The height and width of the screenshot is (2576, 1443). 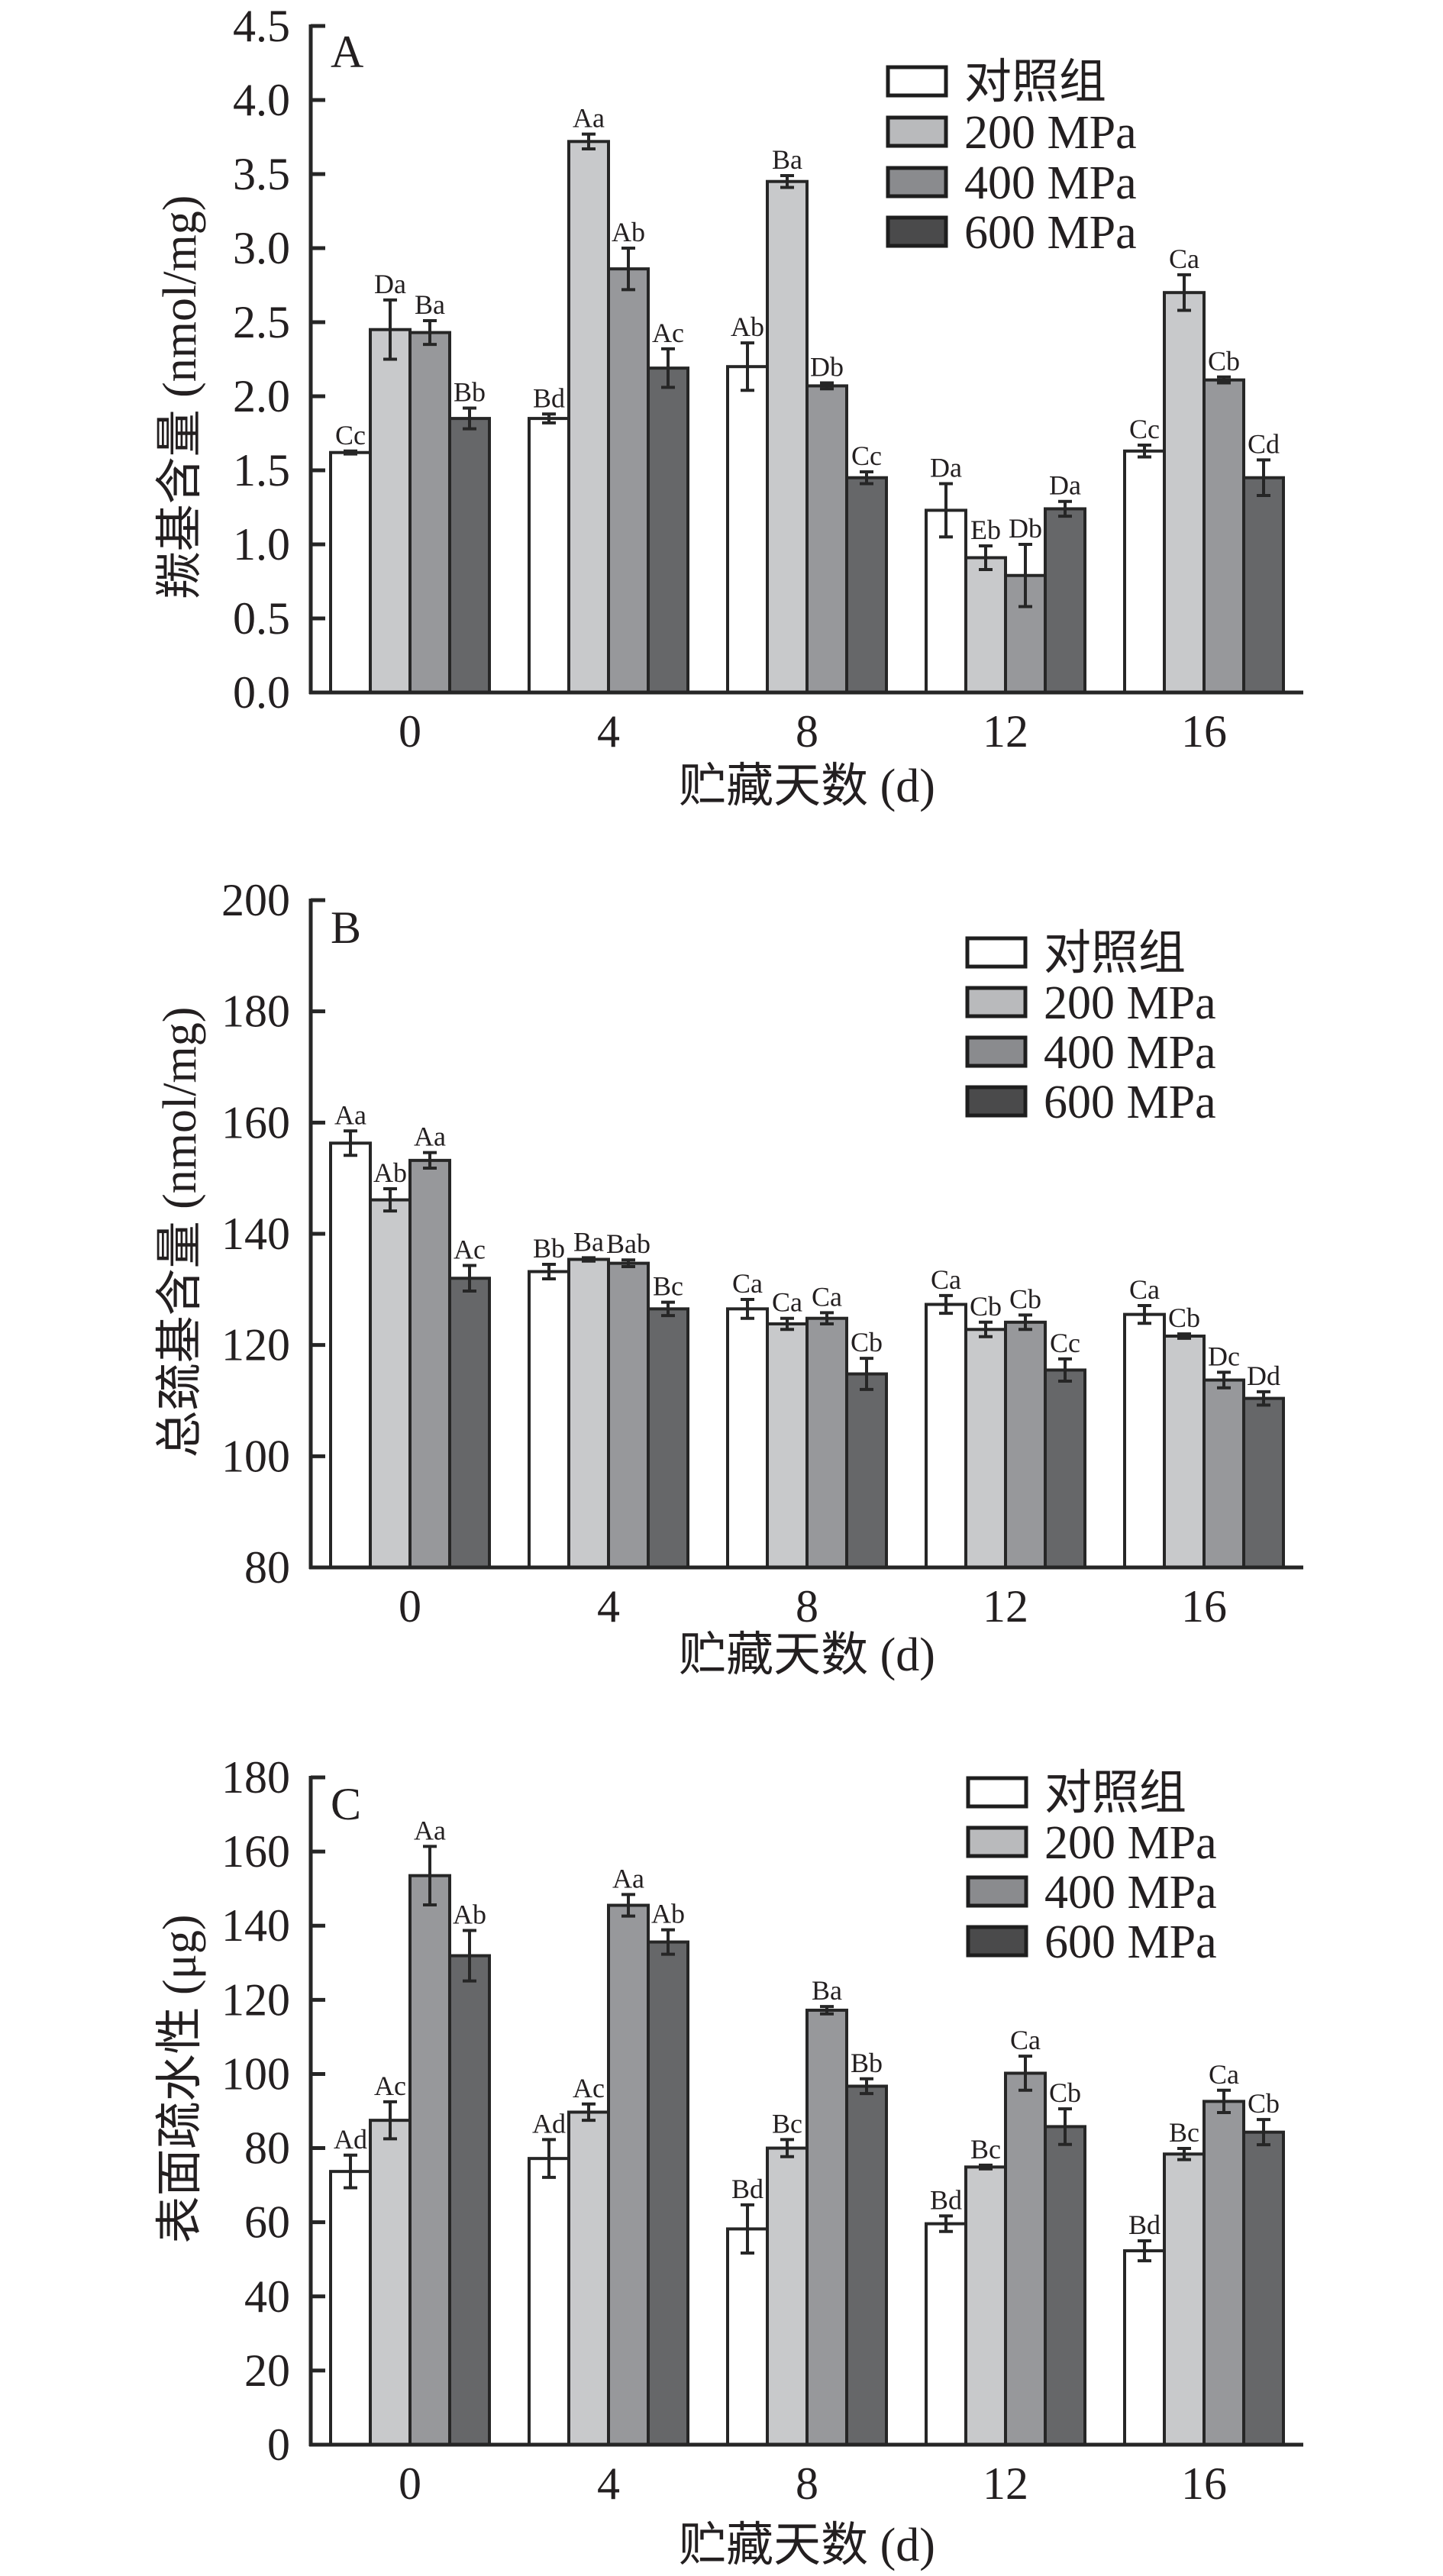 I want to click on bar-c-s0-d8, so click(x=747, y=2337).